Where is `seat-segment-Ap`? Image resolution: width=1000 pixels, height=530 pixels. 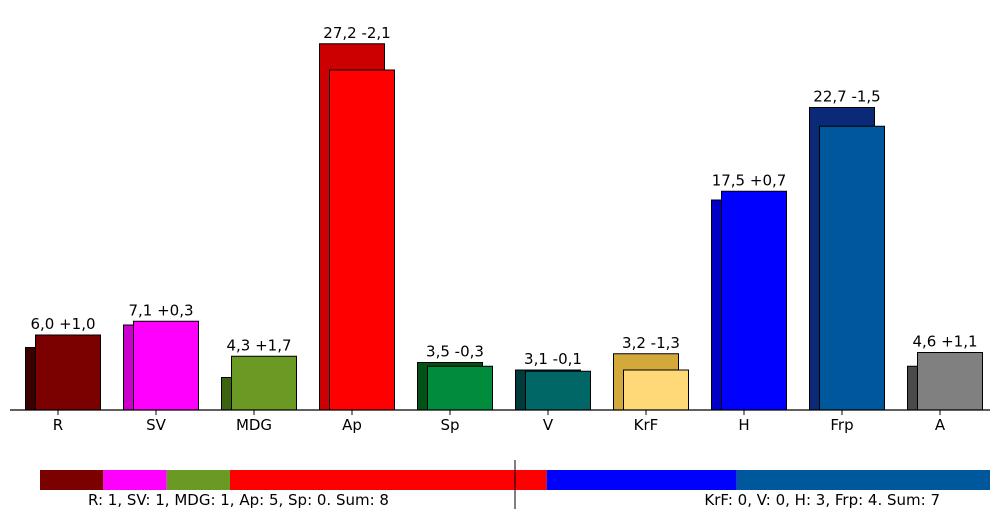 seat-segment-Ap is located at coordinates (388, 480).